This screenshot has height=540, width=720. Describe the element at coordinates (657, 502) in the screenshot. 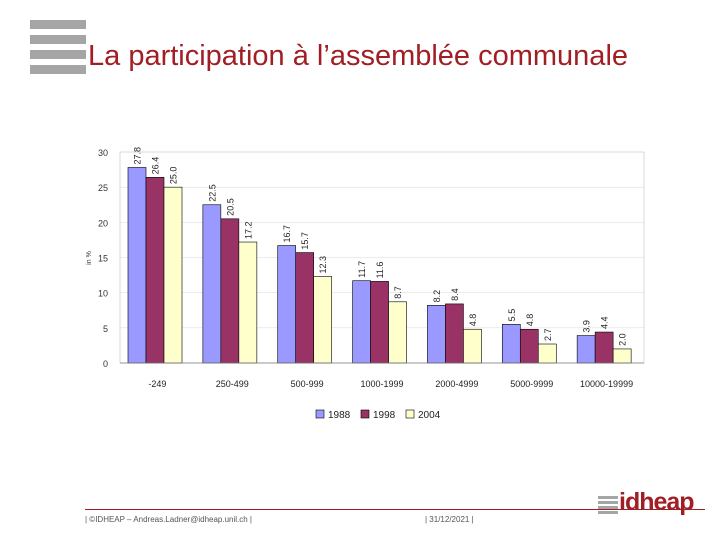

I see `idheap-logo-text: idheap` at that location.